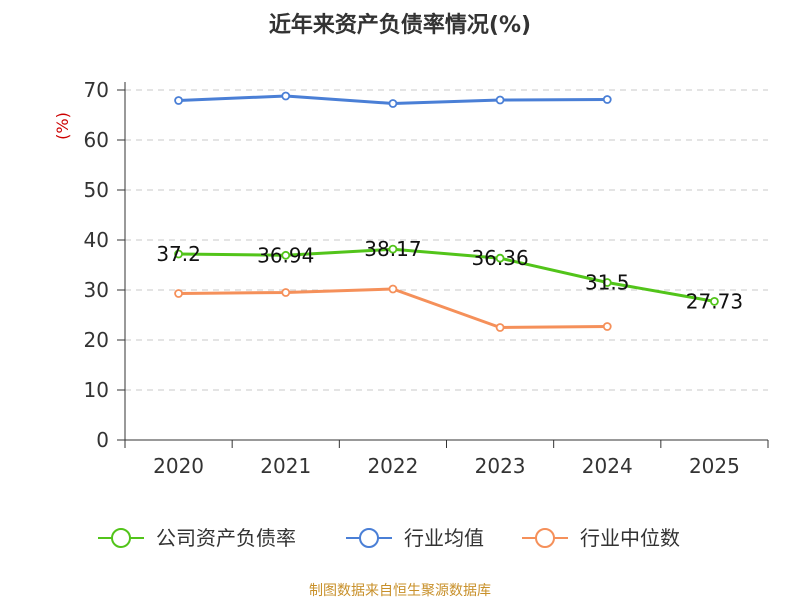 The height and width of the screenshot is (600, 800). What do you see at coordinates (96, 340) in the screenshot?
I see `y-tick-label: 20` at bounding box center [96, 340].